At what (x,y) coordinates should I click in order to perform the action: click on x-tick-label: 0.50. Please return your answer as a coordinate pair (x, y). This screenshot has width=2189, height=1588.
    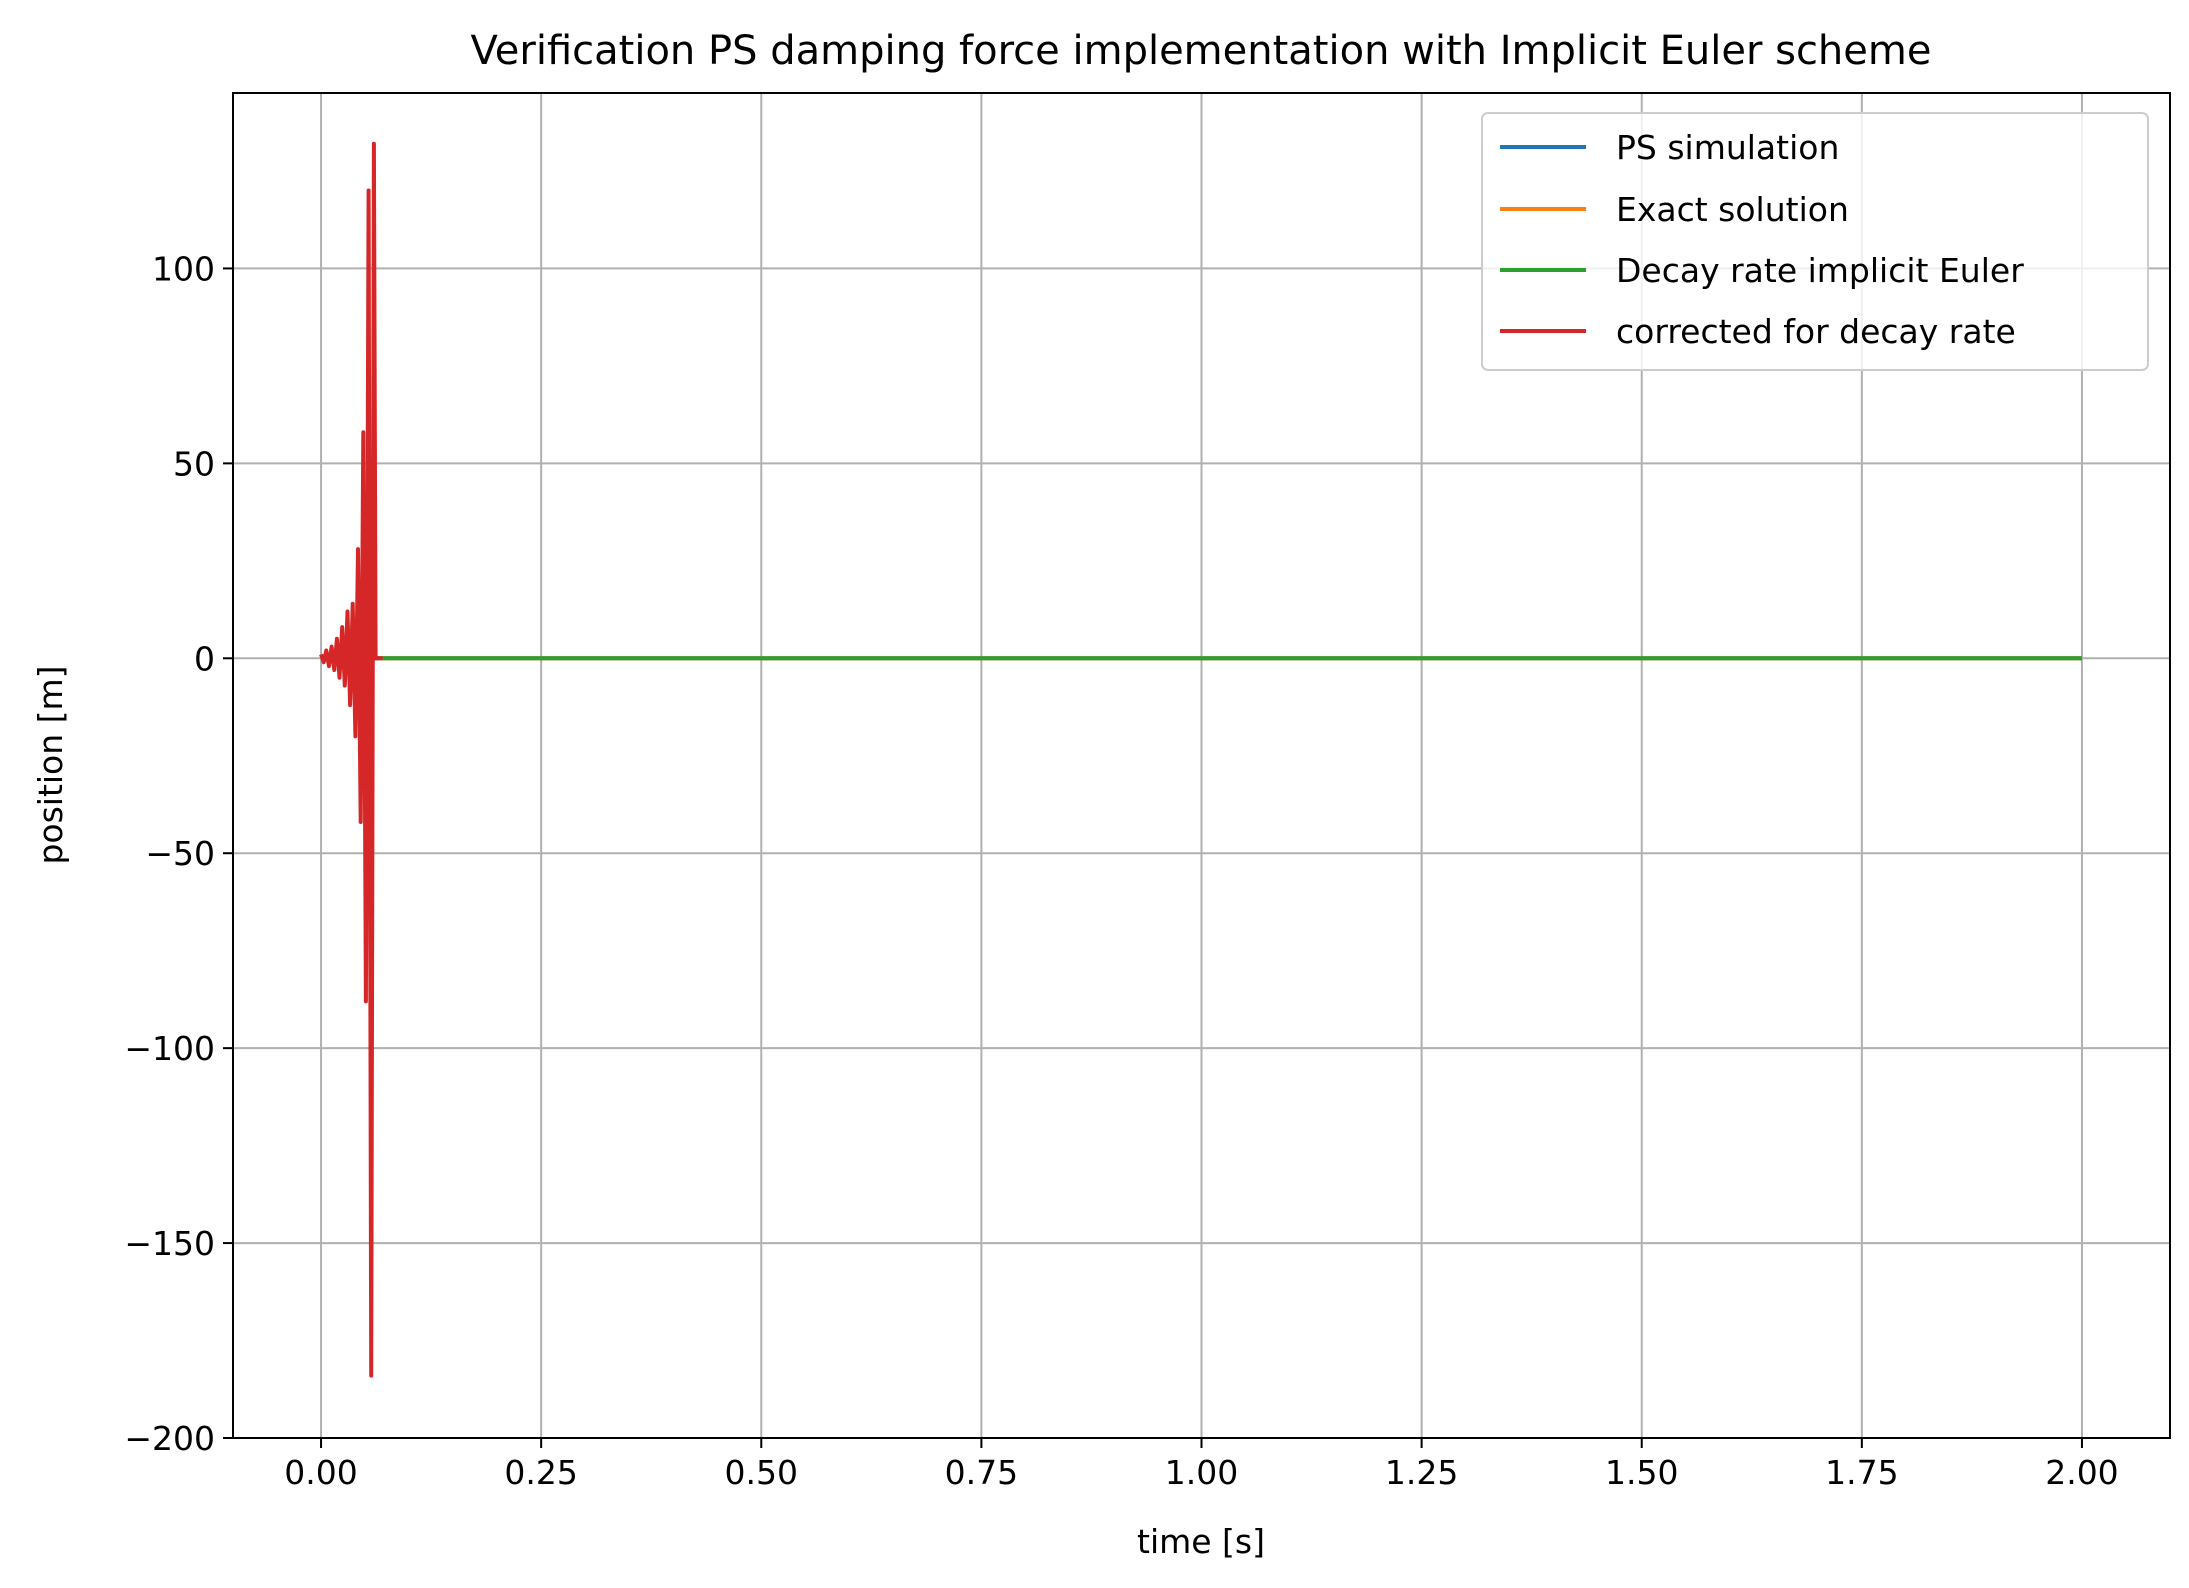
    Looking at the image, I should click on (761, 1472).